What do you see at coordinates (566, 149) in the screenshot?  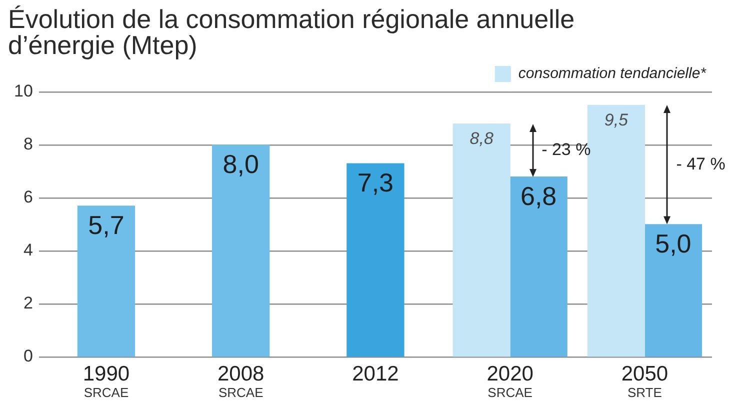 I see `annotation: - 23 %` at bounding box center [566, 149].